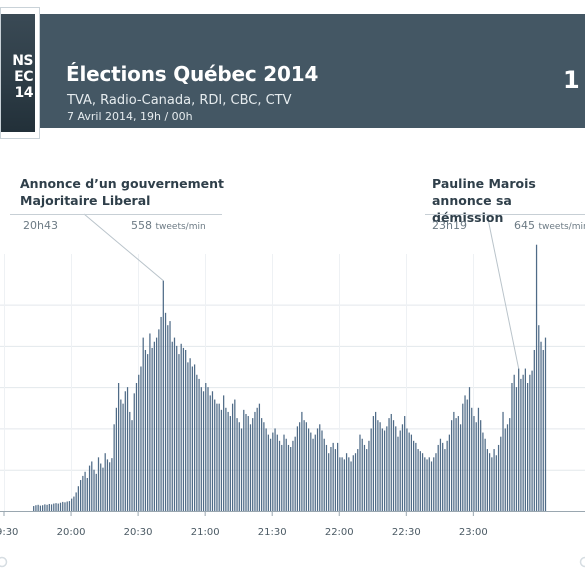 This screenshot has height=585, width=585. What do you see at coordinates (582, 562) in the screenshot?
I see `timeline-marker-icon` at bounding box center [582, 562].